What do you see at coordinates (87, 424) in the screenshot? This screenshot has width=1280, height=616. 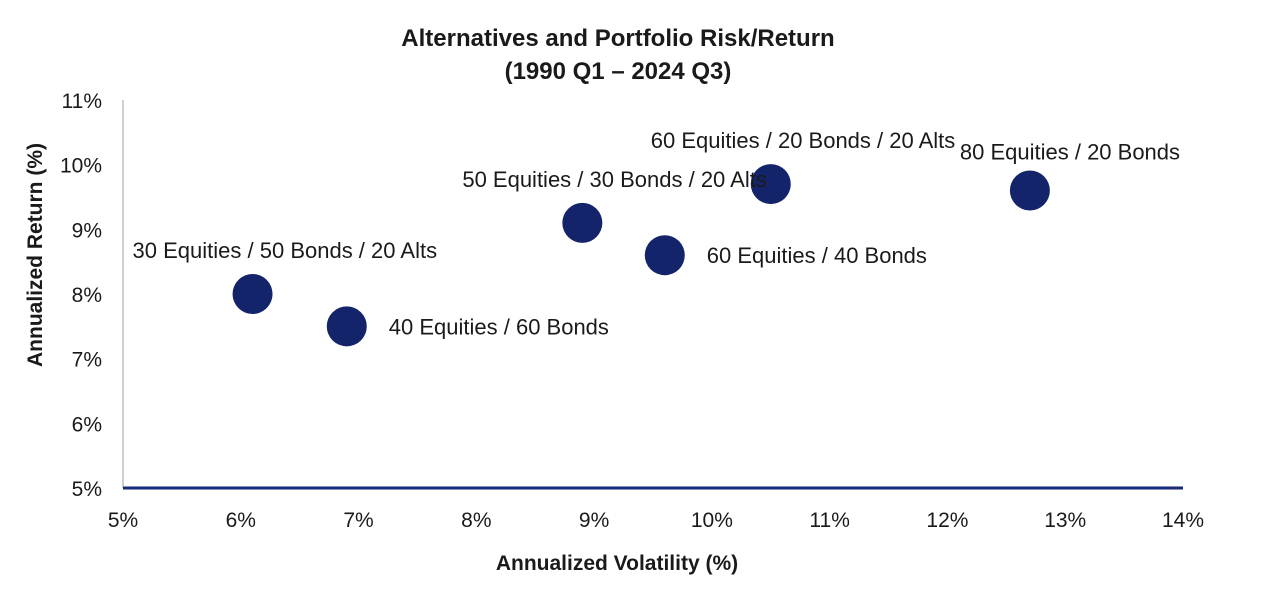 I see `y-tick-label: 6%` at bounding box center [87, 424].